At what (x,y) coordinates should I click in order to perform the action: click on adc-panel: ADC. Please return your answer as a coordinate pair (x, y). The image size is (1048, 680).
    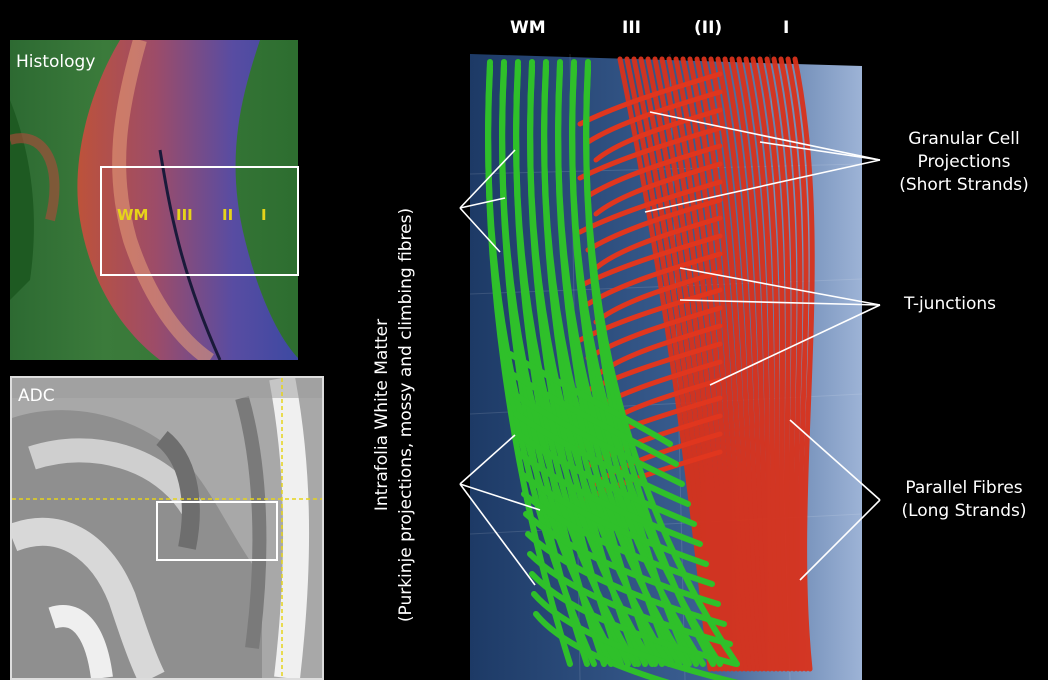
    Looking at the image, I should click on (167, 528).